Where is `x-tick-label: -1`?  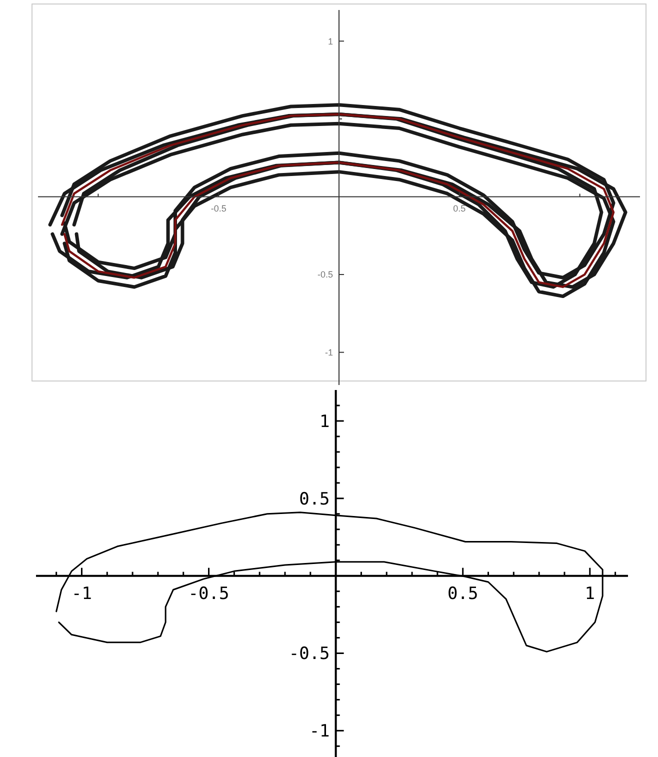
x-tick-label: -1 is located at coordinates (81, 594).